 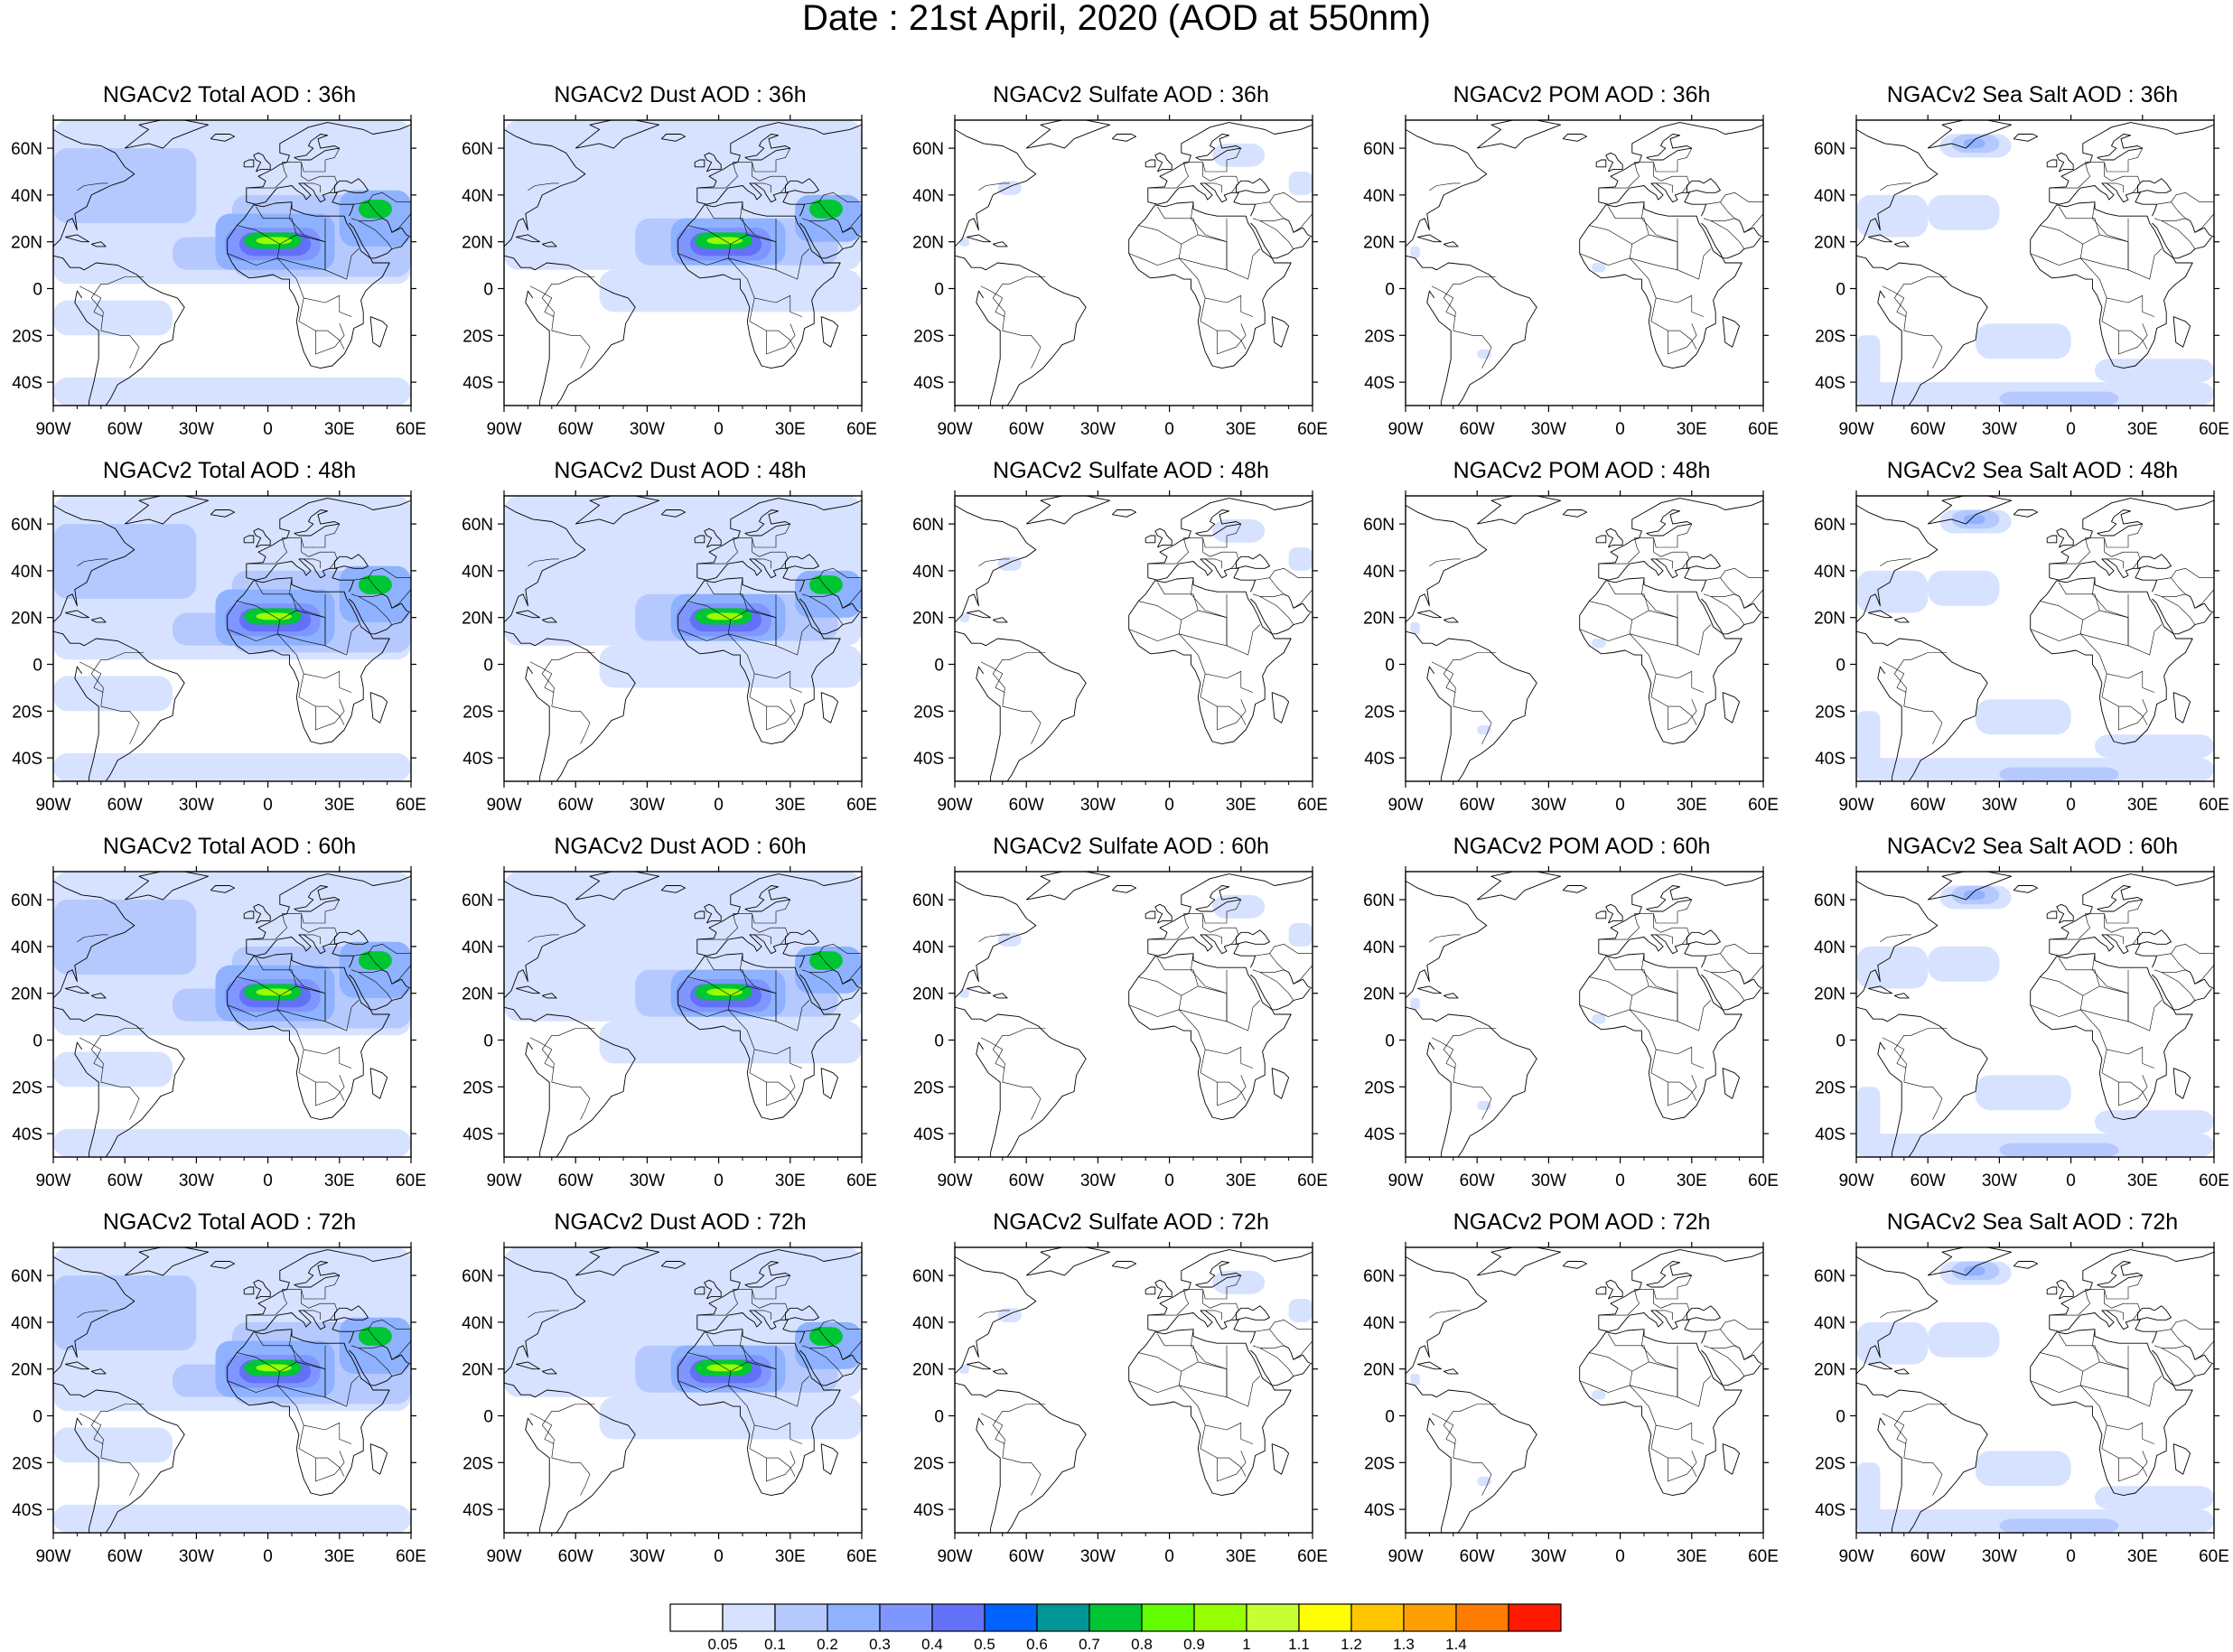 I want to click on lon-tick-label: 0, so click(x=1620, y=1557).